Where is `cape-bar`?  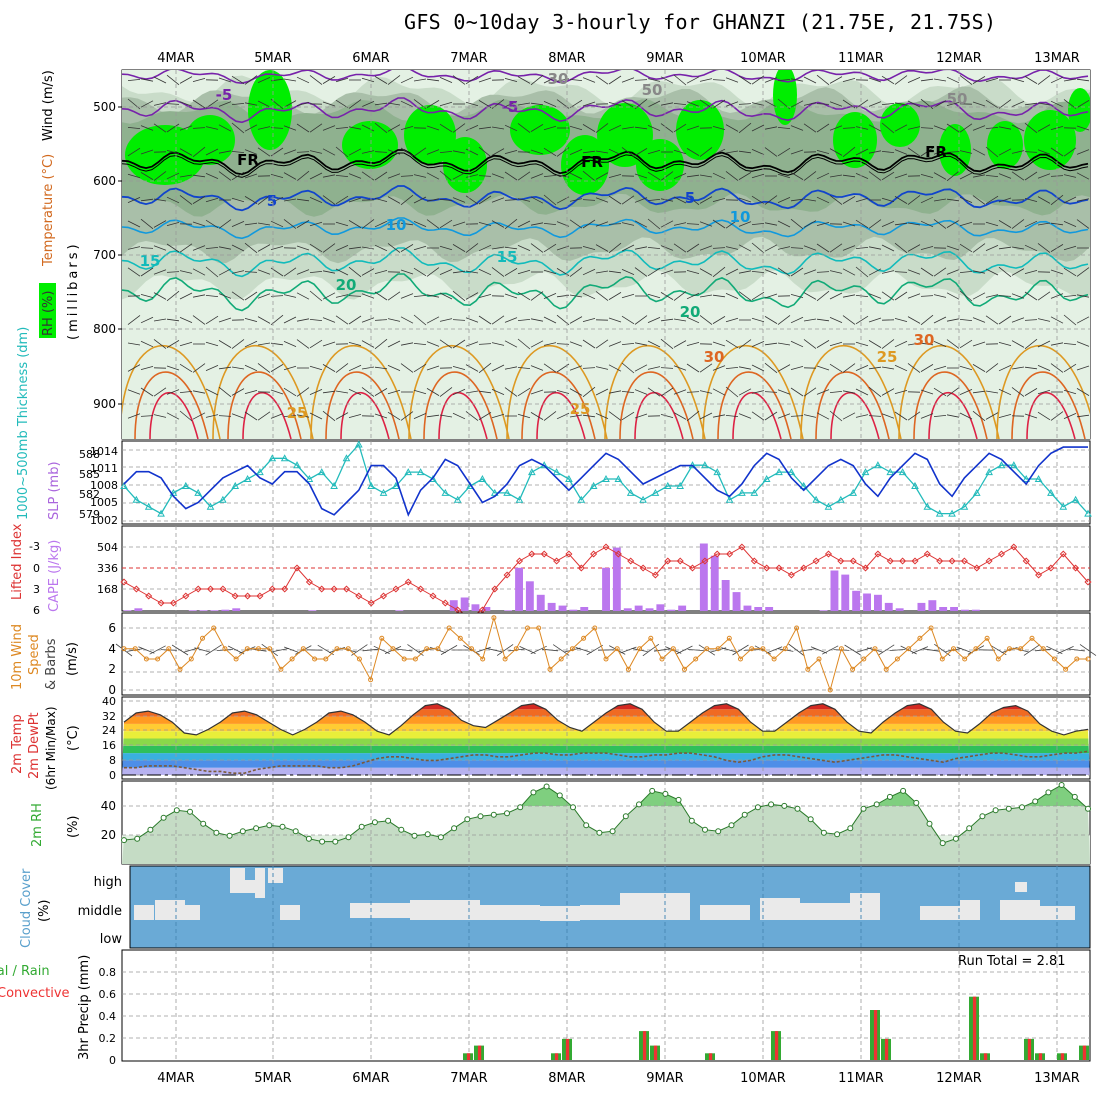 cape-bar is located at coordinates (725, 595).